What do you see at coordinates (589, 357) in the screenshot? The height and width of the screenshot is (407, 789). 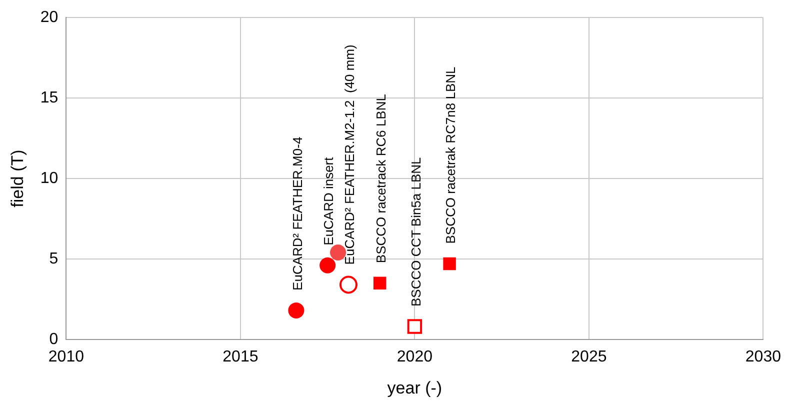 I see `x-tick-label: 2025` at bounding box center [589, 357].